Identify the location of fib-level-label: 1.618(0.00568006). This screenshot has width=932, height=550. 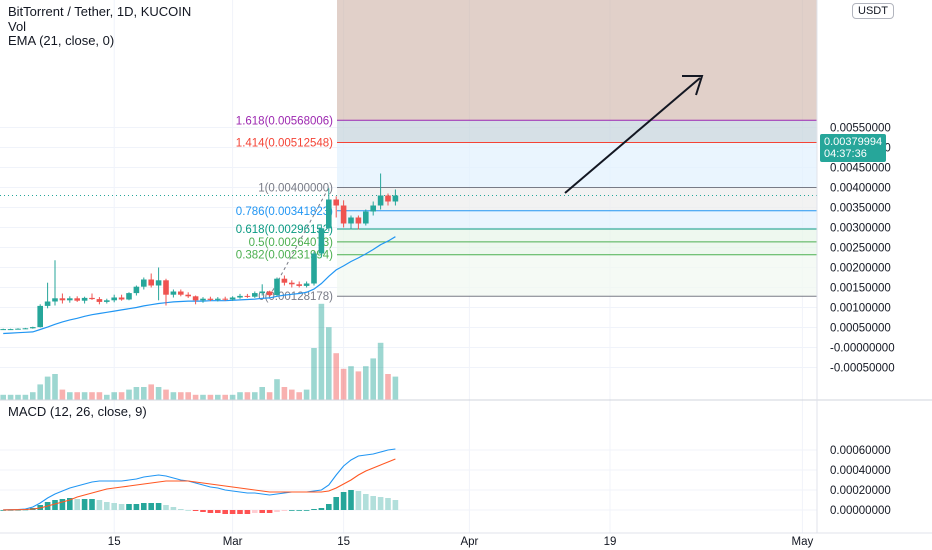
(284, 121).